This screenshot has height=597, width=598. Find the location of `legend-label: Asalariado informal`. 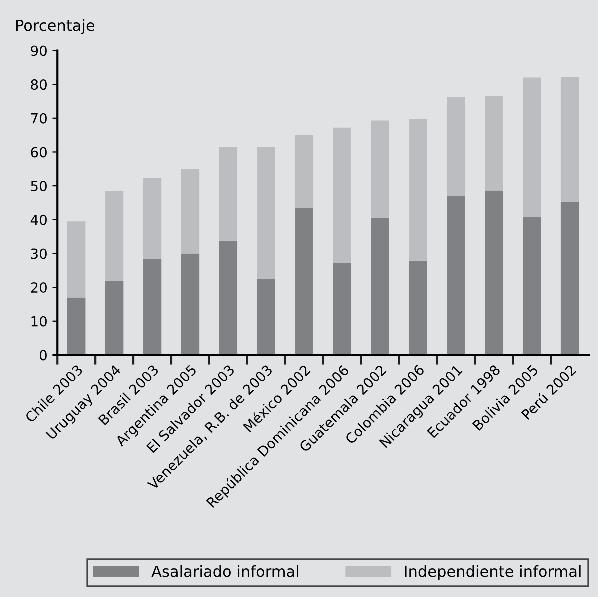

legend-label: Asalariado informal is located at coordinates (225, 571).